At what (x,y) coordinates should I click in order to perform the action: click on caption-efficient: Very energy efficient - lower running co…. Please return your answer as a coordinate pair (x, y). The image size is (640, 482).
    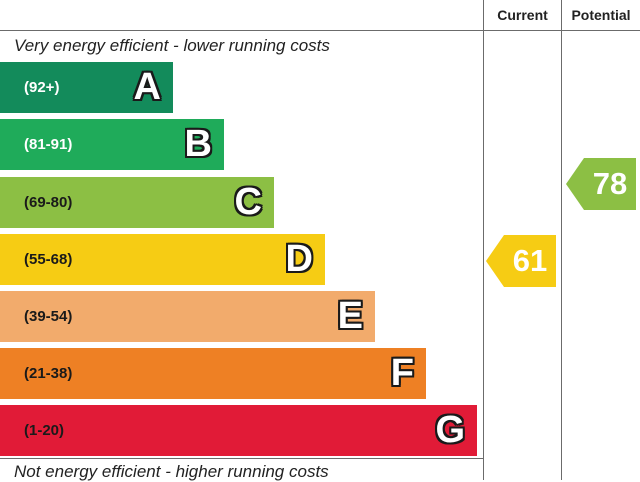
    Looking at the image, I should click on (172, 45).